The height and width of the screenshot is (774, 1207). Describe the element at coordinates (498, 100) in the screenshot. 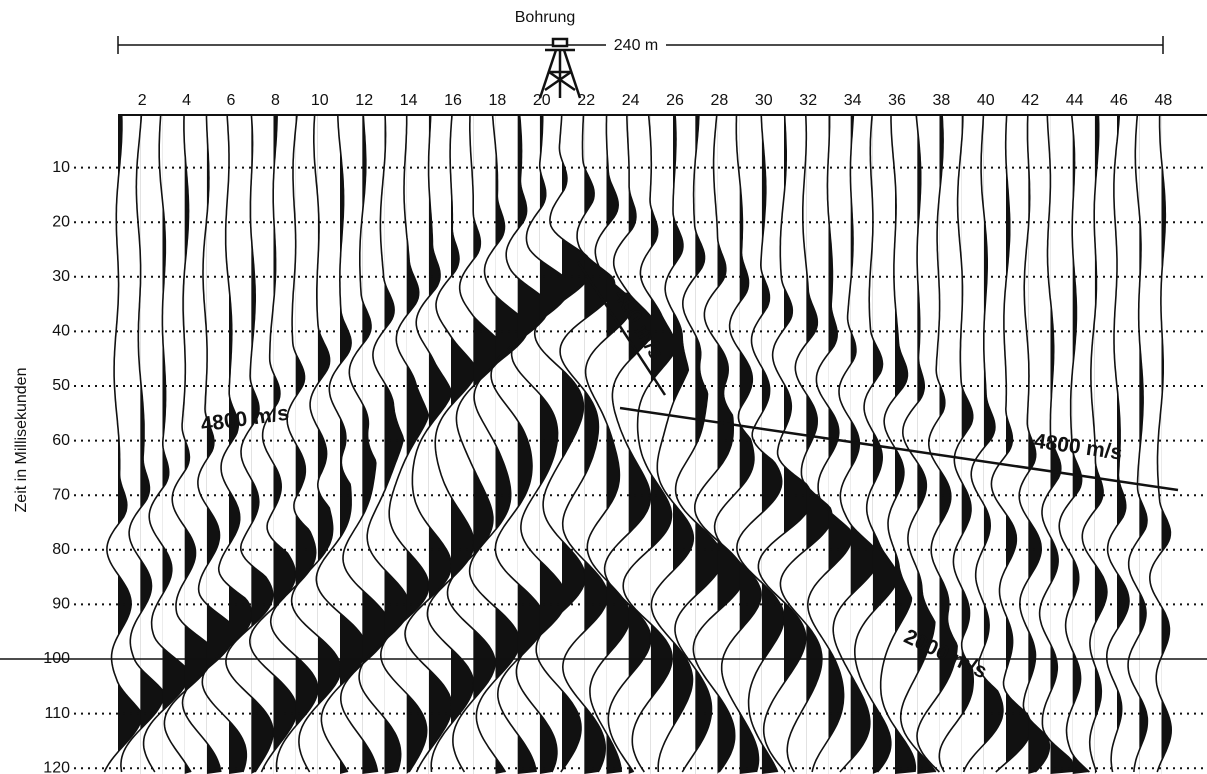

I see `trace-label: 18` at that location.